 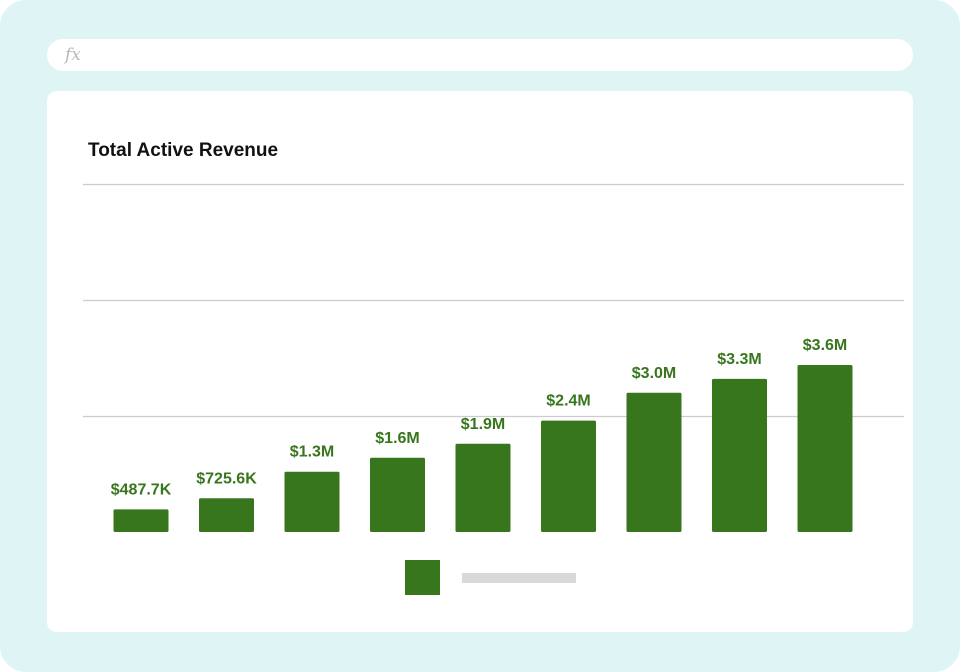 I want to click on bar-value-label-5: $1.9M, so click(x=483, y=424).